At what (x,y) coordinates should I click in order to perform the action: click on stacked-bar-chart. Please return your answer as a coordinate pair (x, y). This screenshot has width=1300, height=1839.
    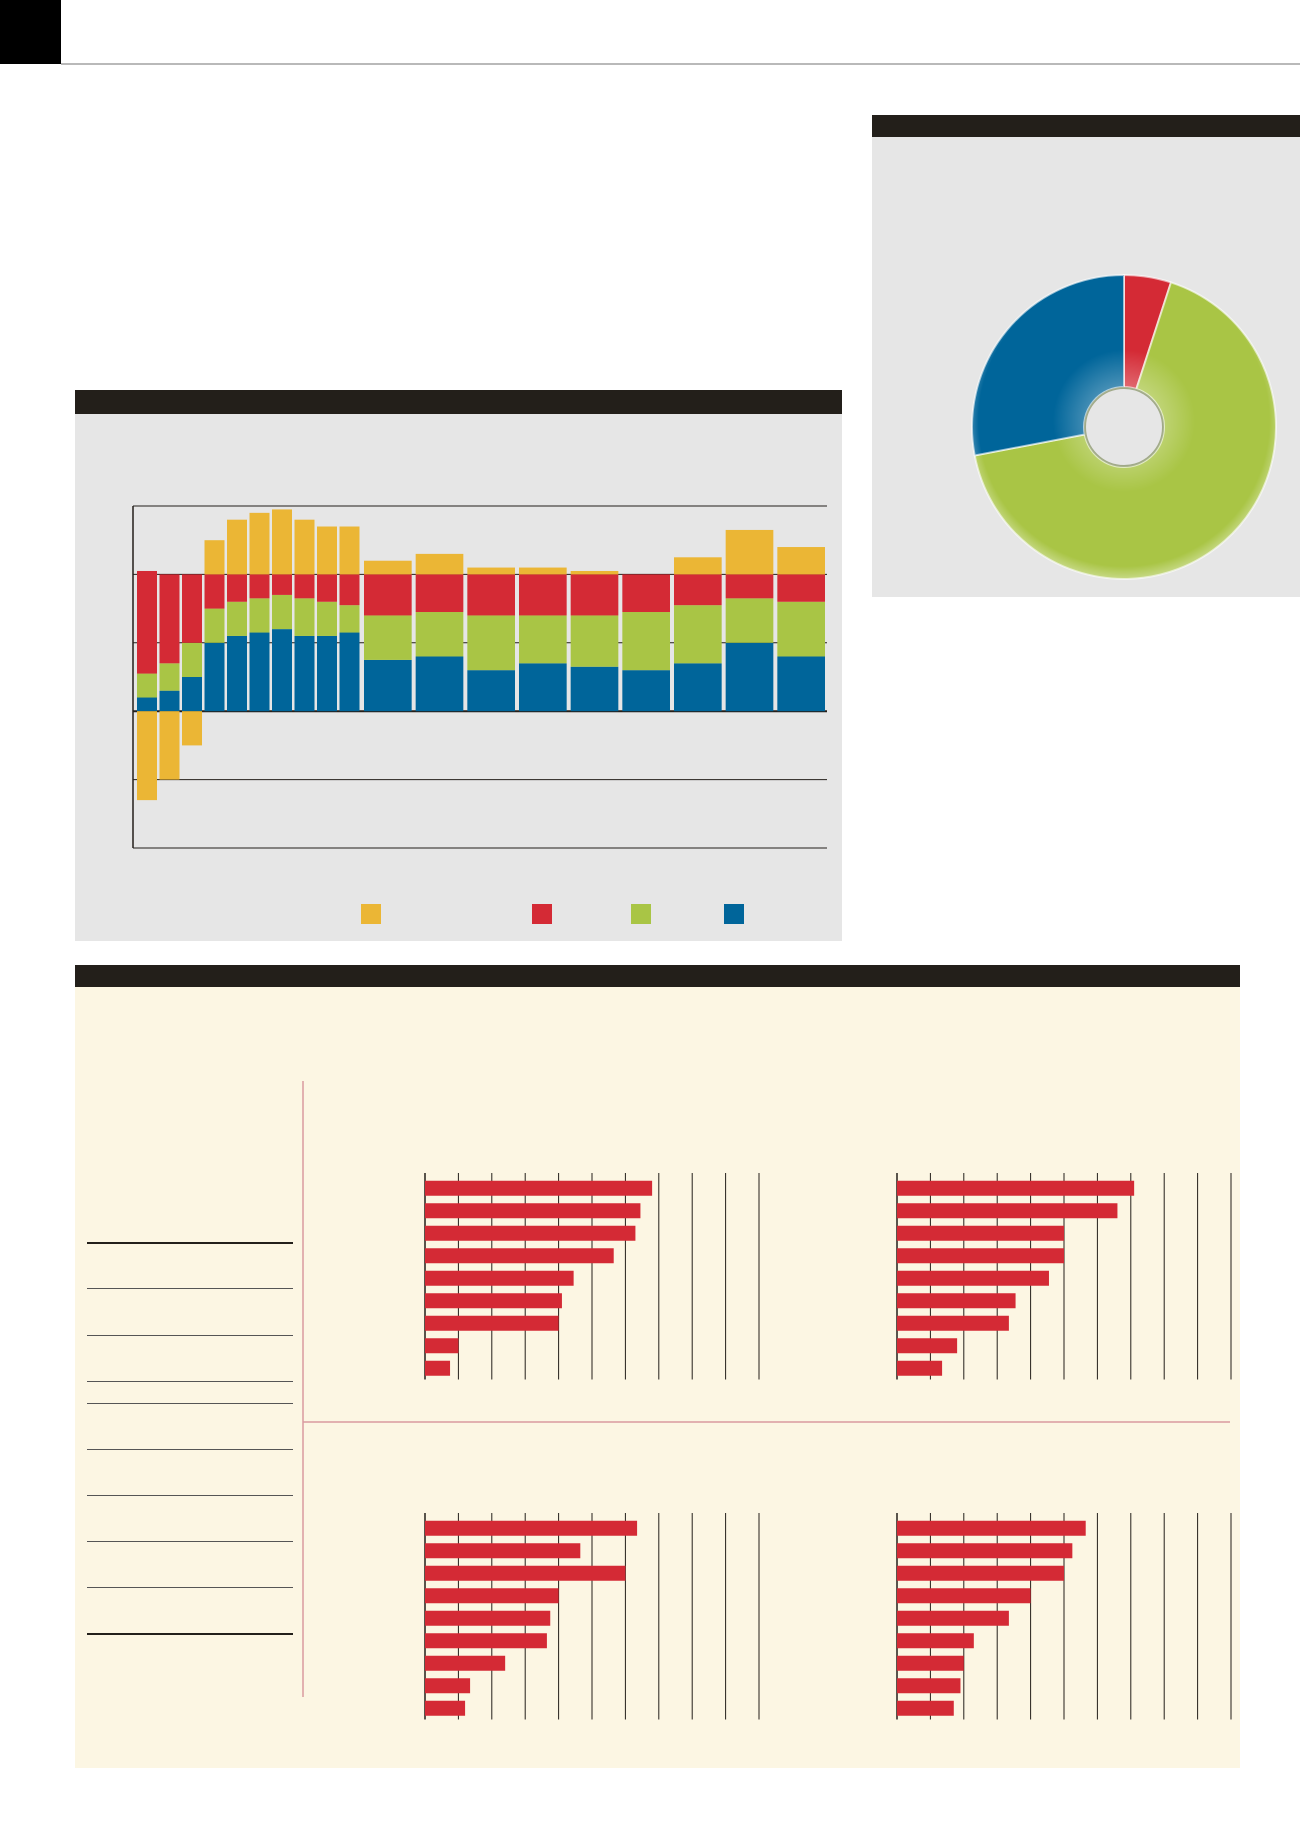
    Looking at the image, I should click on (479, 677).